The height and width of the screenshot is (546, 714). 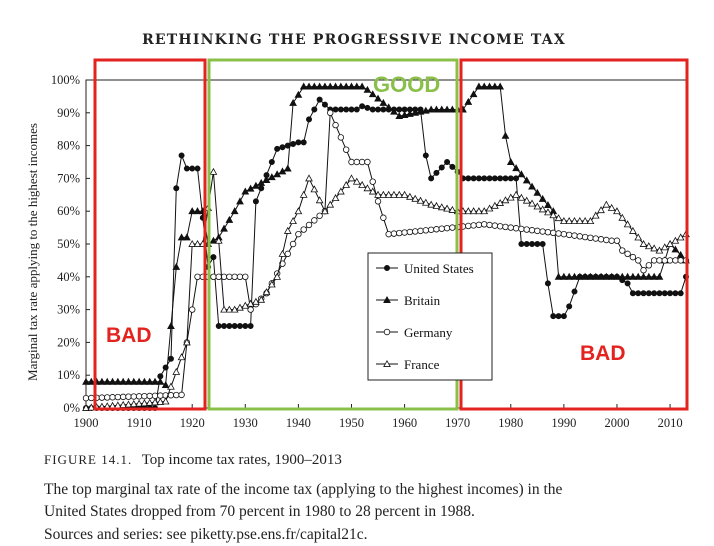 What do you see at coordinates (68, 146) in the screenshot?
I see `y-tick-label: 80%` at bounding box center [68, 146].